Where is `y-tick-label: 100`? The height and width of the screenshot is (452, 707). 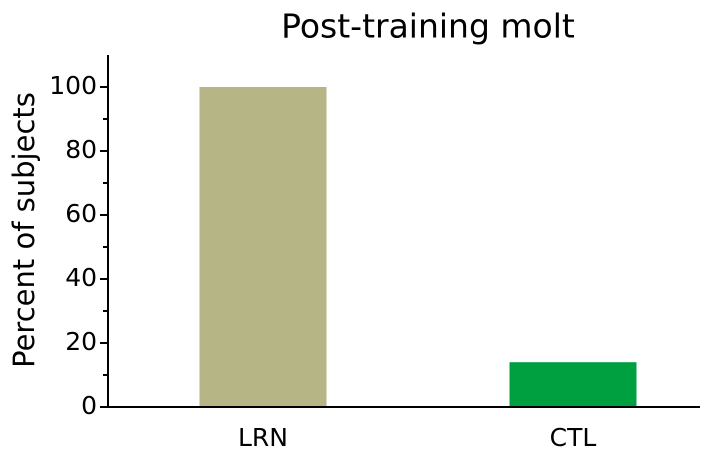 y-tick-label: 100 is located at coordinates (73, 85).